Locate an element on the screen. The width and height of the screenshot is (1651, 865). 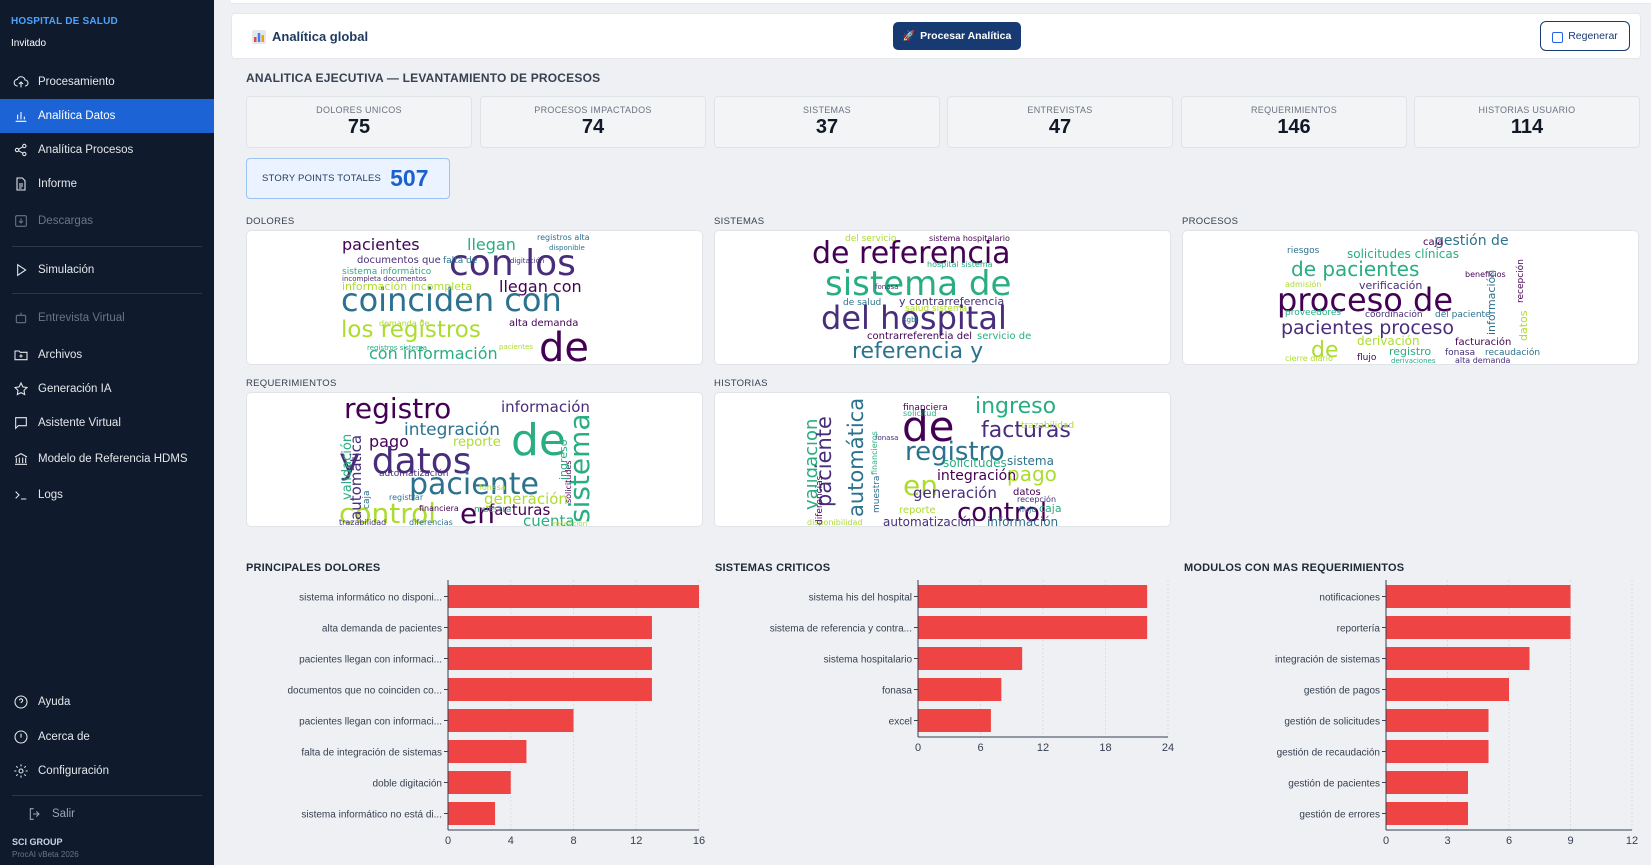
wordcloud-word: documentos que is located at coordinates (399, 260).